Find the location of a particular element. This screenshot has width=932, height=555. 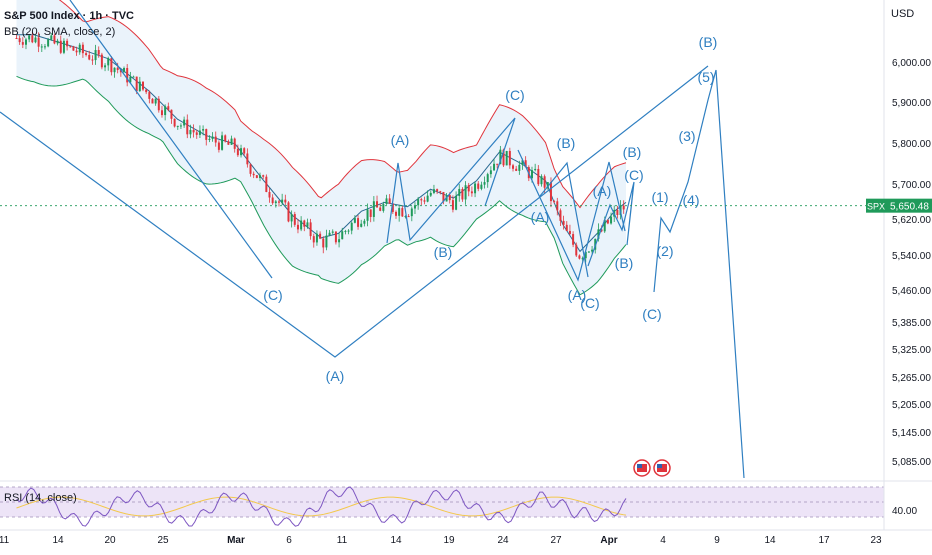

symbol-legend: S&P 500 Index · 1h · TVC is located at coordinates (69, 16).